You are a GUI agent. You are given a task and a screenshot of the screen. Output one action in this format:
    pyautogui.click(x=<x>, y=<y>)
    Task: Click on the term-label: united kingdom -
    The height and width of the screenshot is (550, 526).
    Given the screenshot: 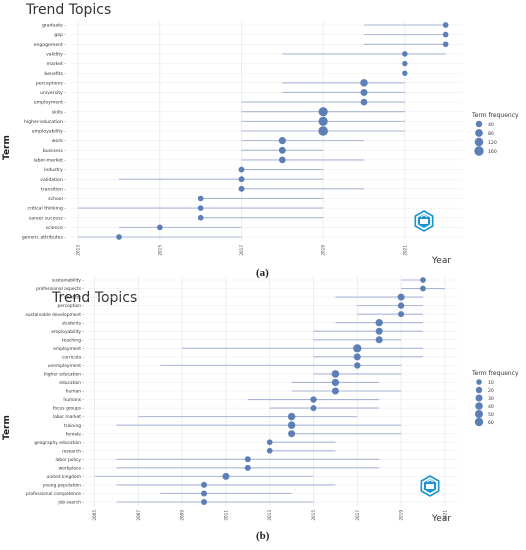 What is the action you would take?
    pyautogui.click(x=66, y=477)
    